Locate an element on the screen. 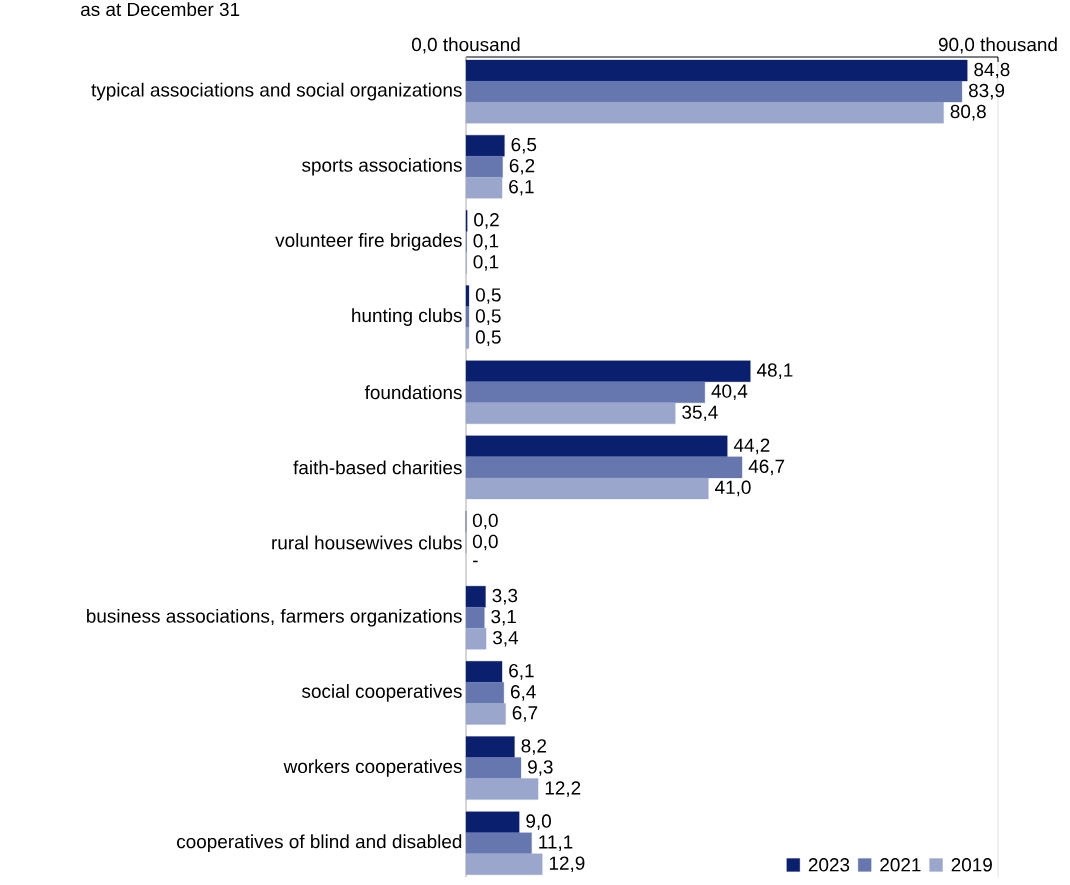 The height and width of the screenshot is (885, 1070). data-label: 6,5 is located at coordinates (524, 145).